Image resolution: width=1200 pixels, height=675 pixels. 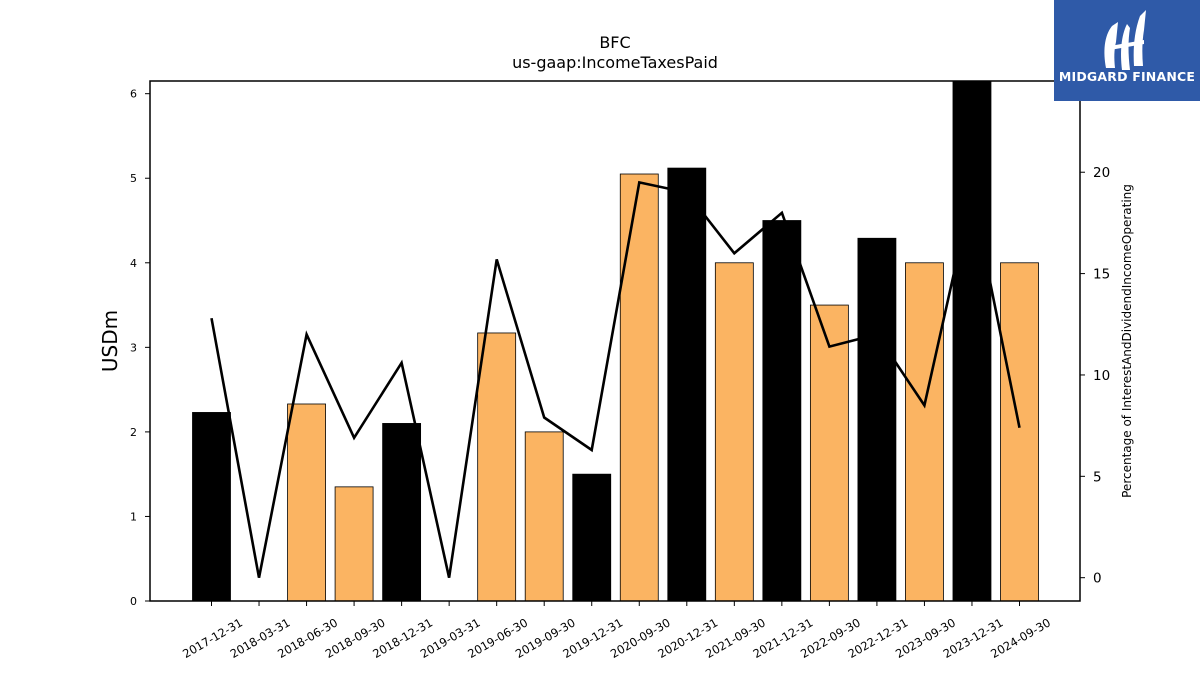 I want to click on y-tick-label: 4, so click(x=133, y=263).